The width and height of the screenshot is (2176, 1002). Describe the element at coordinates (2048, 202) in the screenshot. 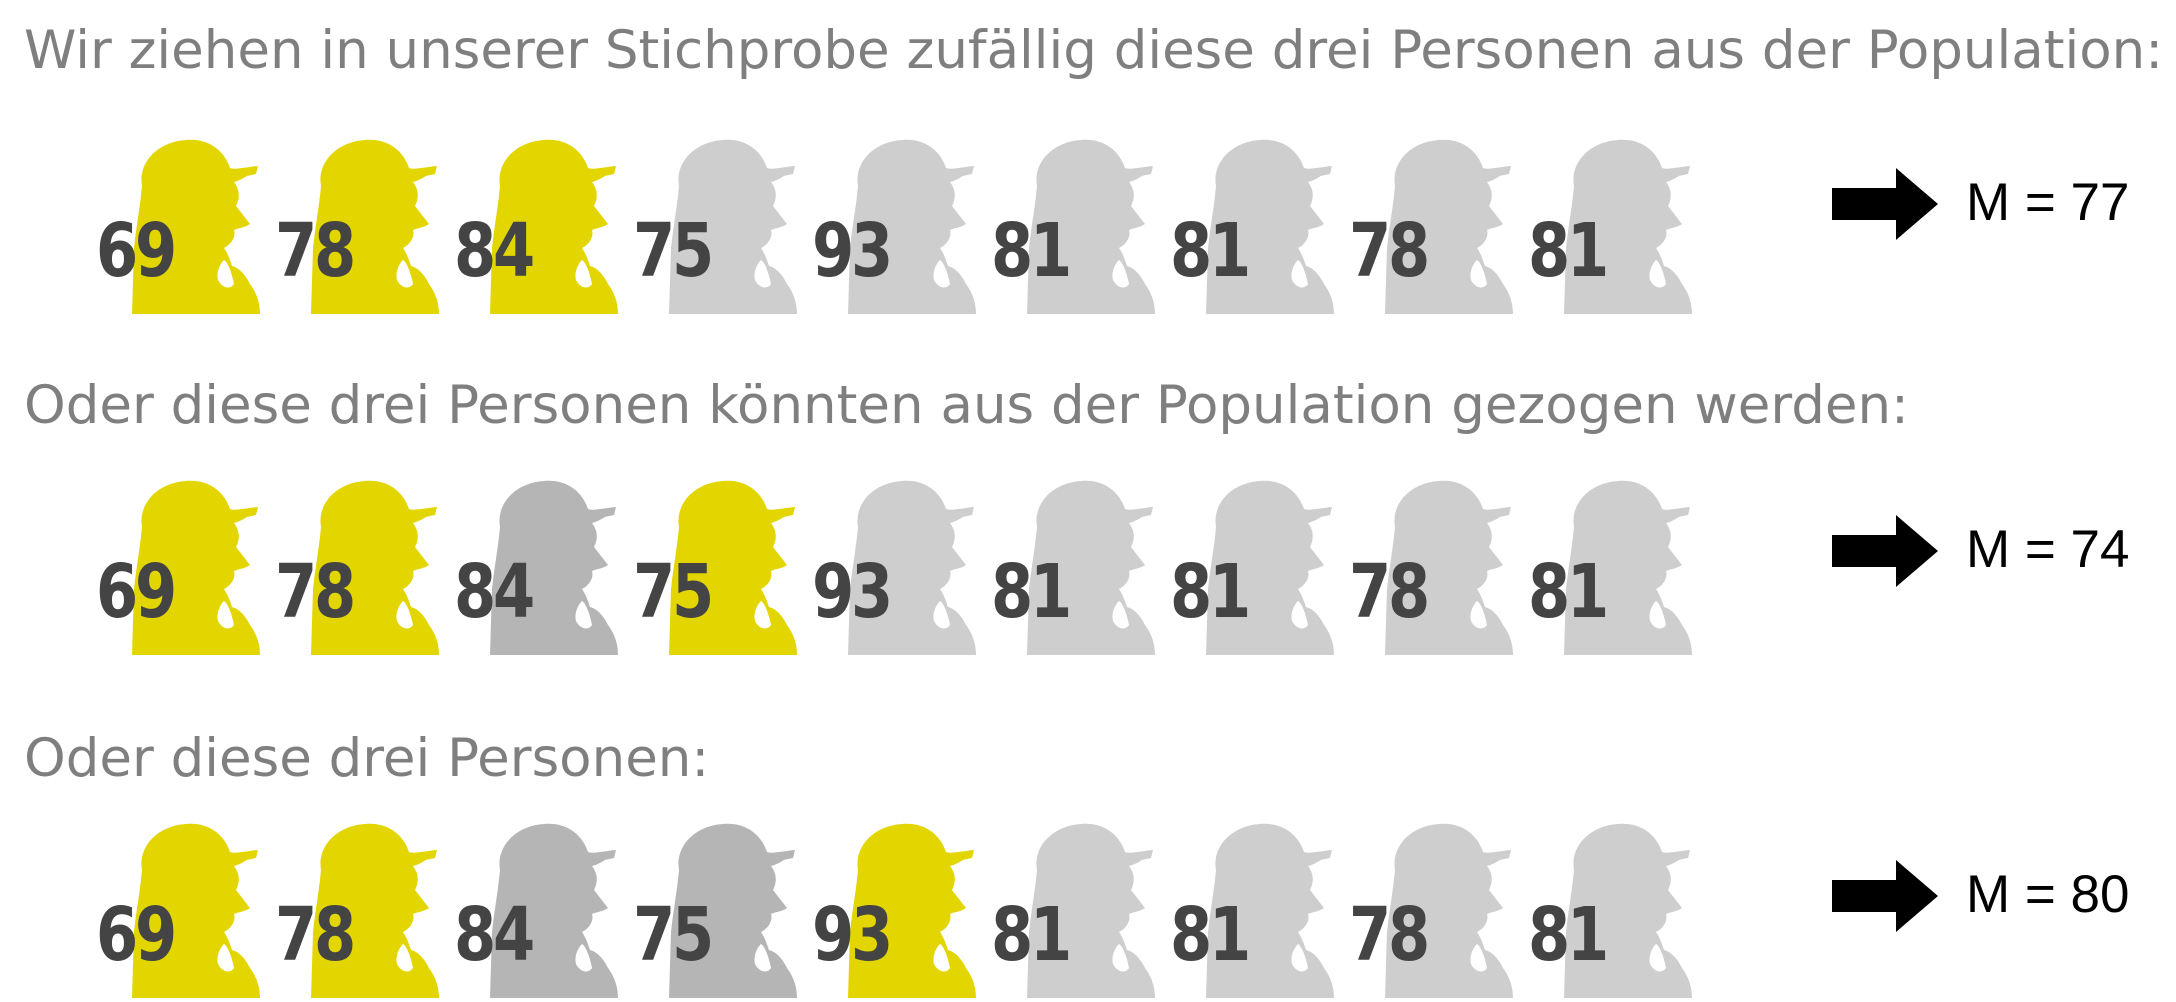

I see `sample-mean-label: M = 77` at that location.